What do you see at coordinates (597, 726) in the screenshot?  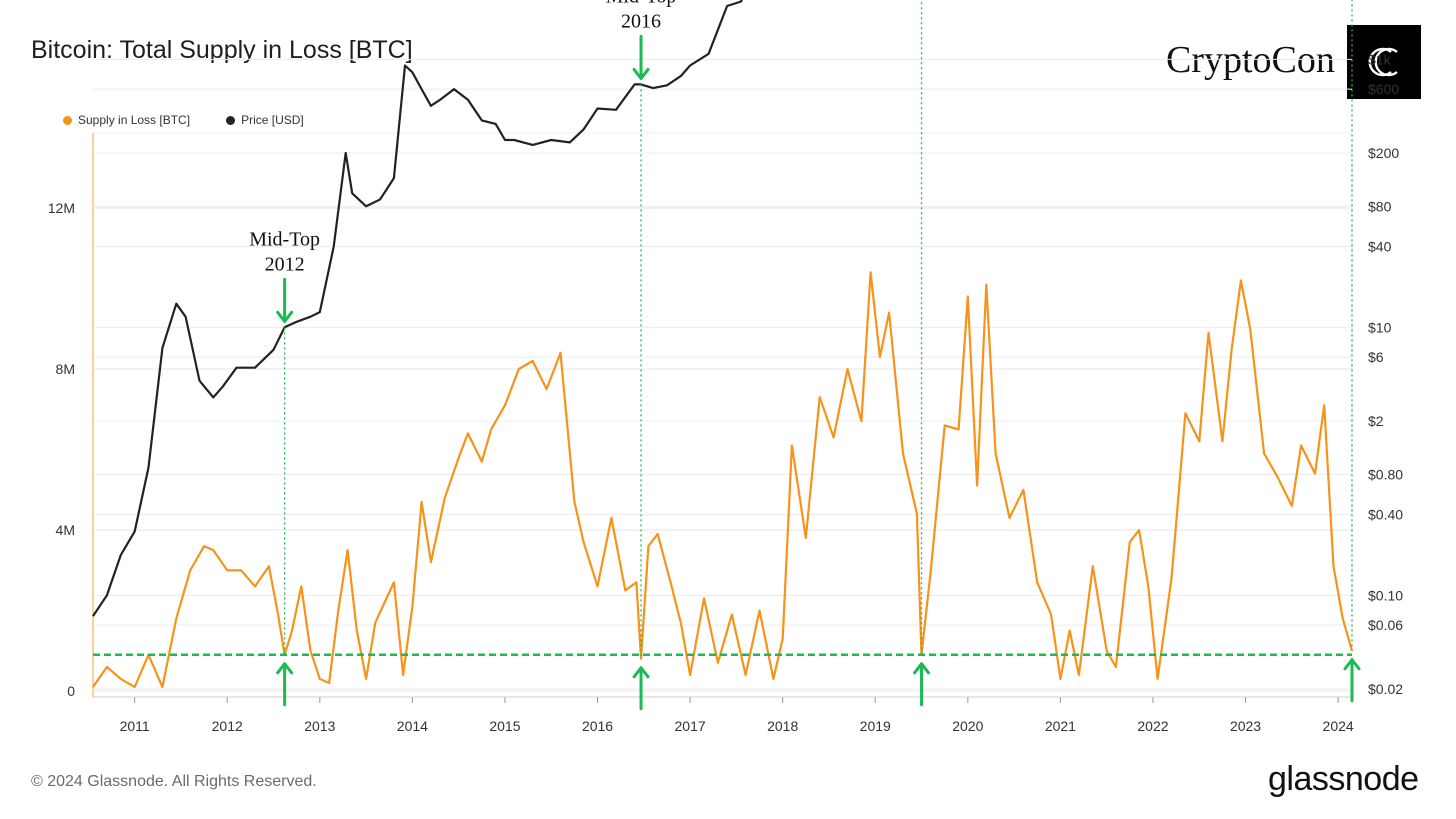 I see `x-tick-label: 2016` at bounding box center [597, 726].